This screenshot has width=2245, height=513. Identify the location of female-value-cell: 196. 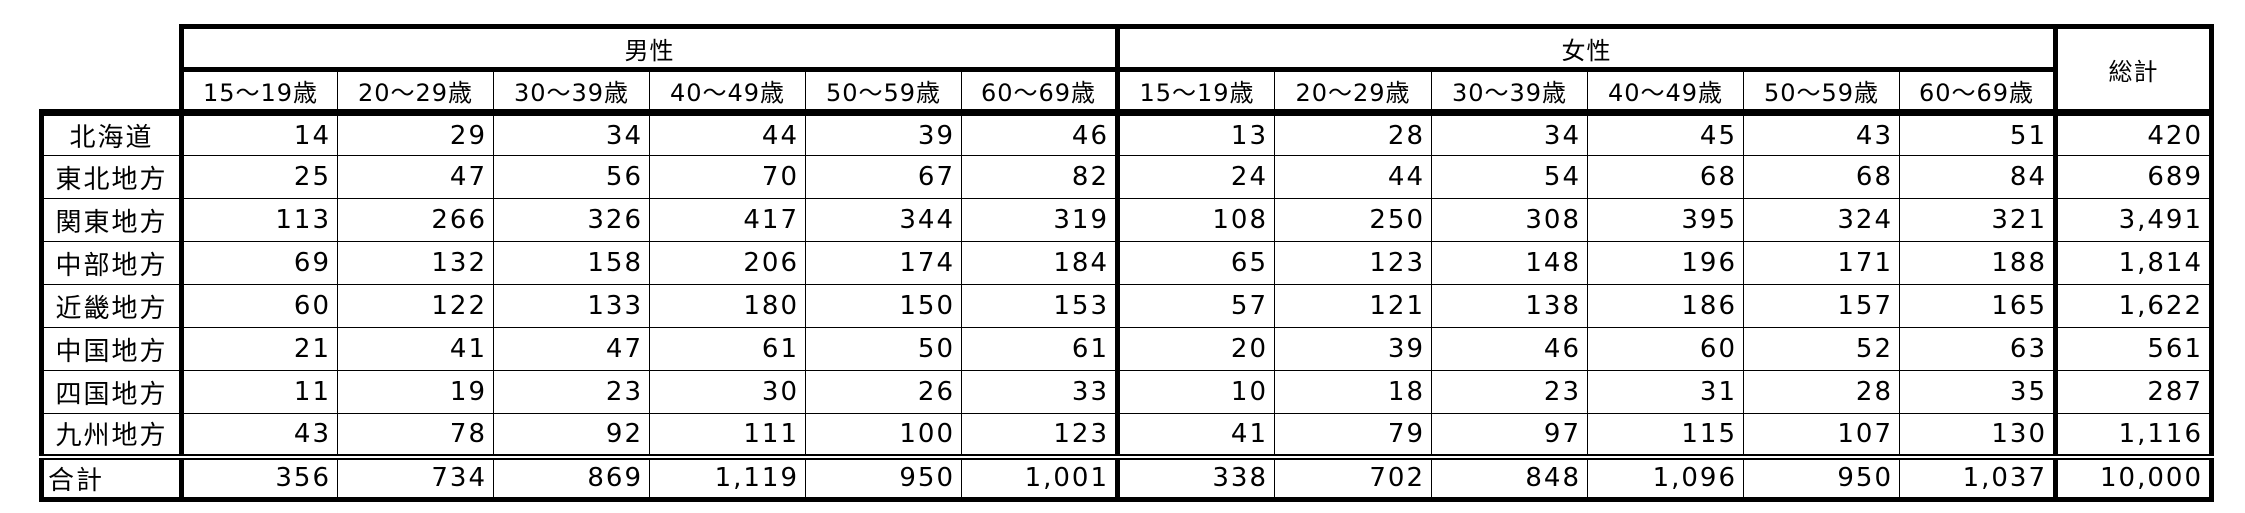
(1665, 263).